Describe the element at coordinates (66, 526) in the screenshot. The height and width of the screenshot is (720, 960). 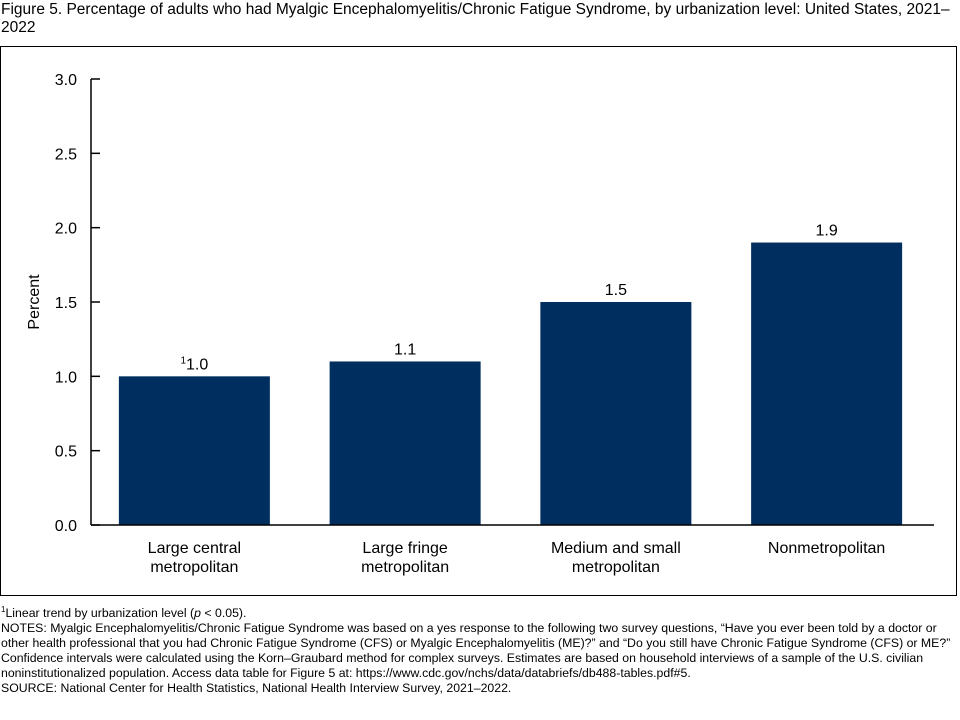
I see `y-tick-label: 0.0` at that location.